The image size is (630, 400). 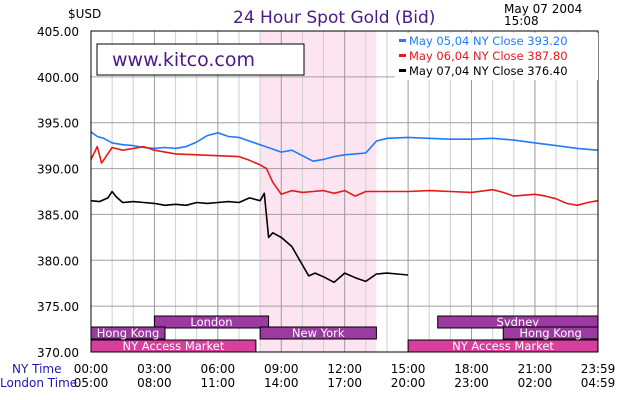 What do you see at coordinates (91, 369) in the screenshot?
I see `x-tick-label-ny: 00:00` at bounding box center [91, 369].